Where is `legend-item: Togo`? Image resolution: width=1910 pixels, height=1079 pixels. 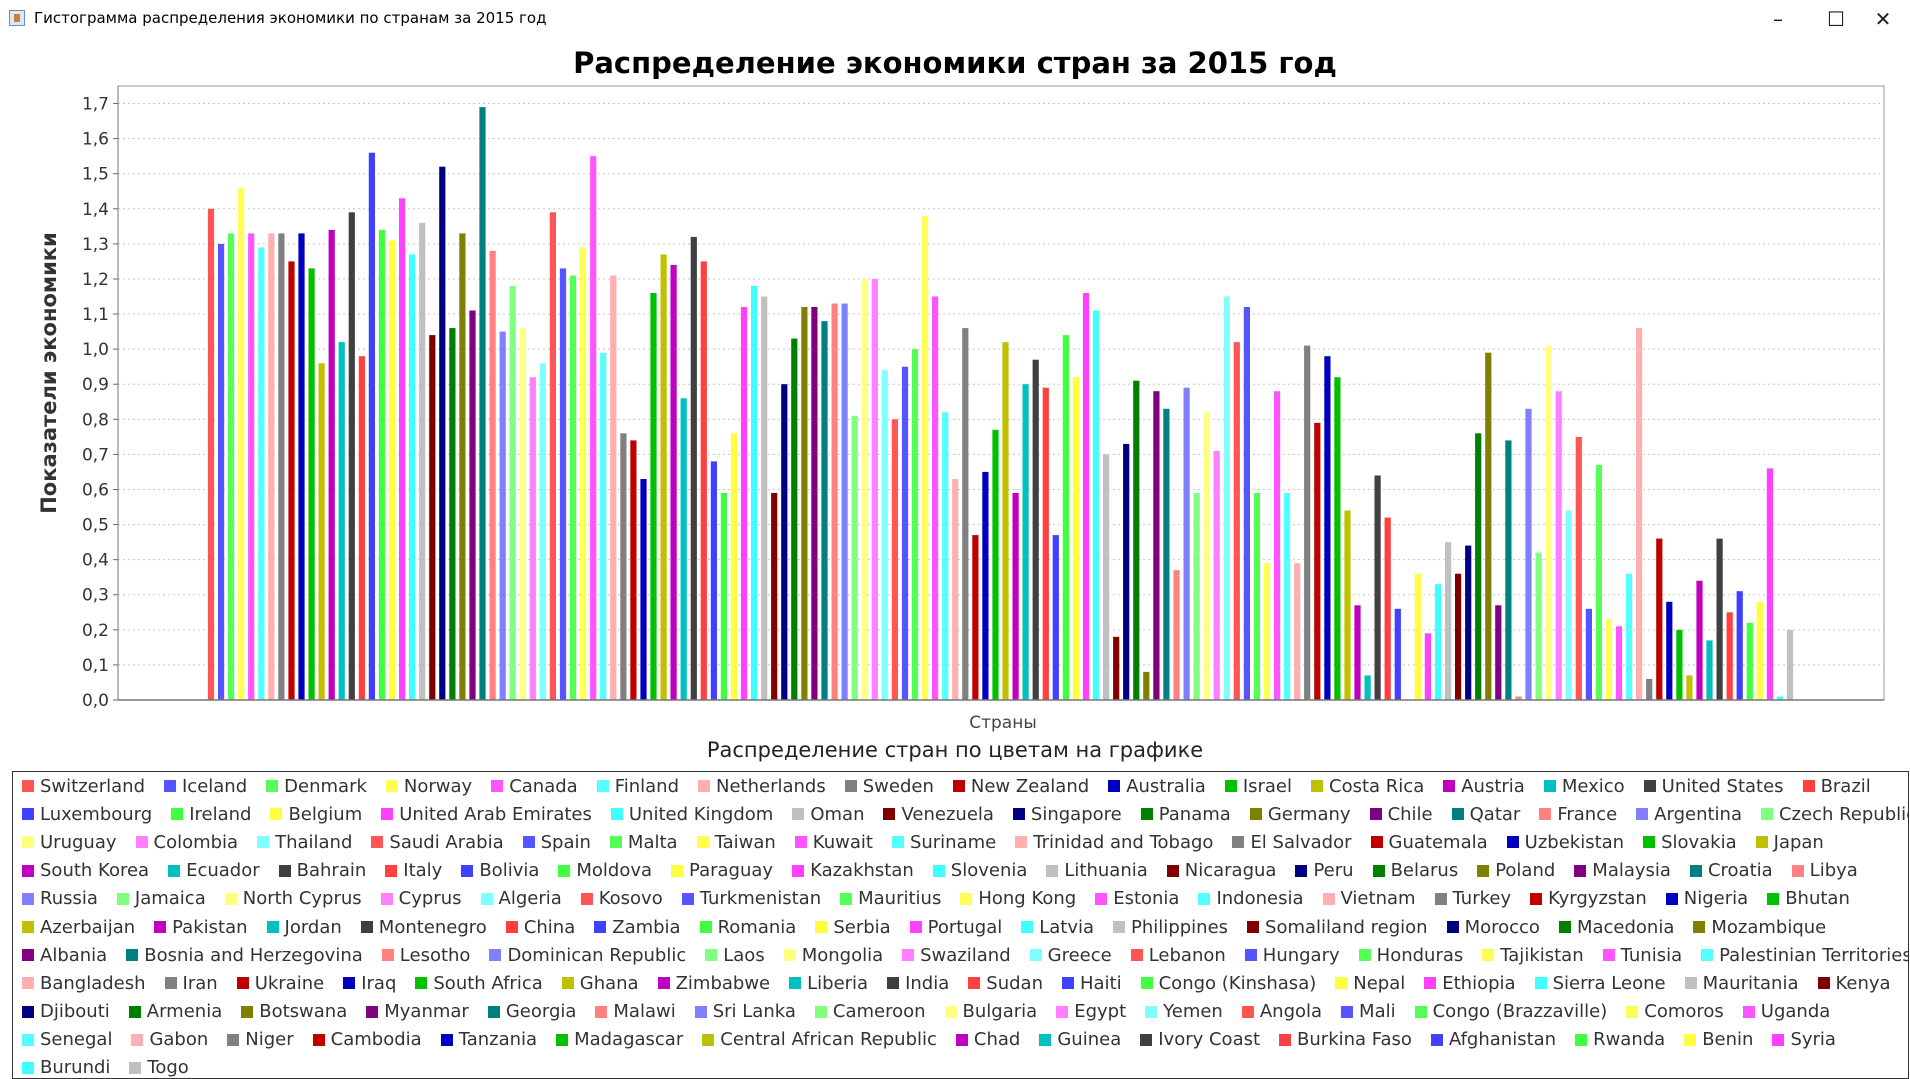
legend-item: Togo is located at coordinates (159, 1067).